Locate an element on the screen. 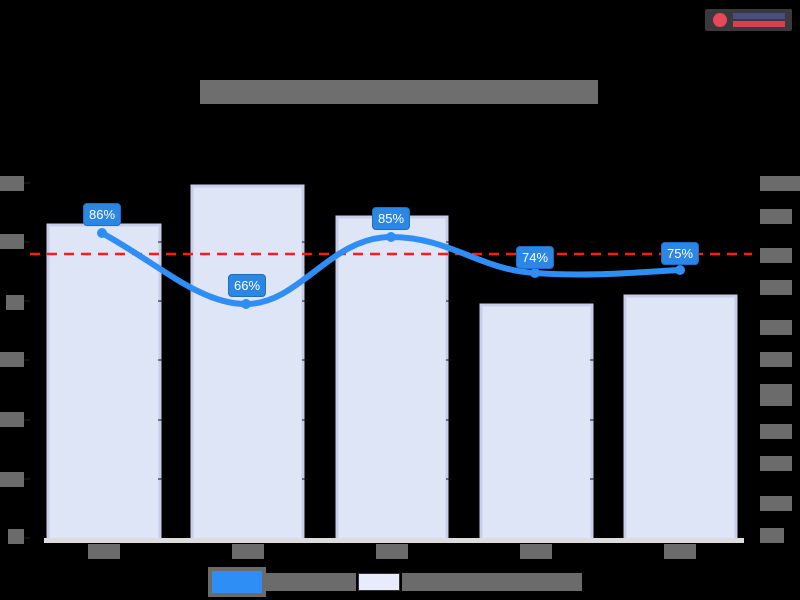 The image size is (800, 600). left-axis-ticks is located at coordinates (27, 360).